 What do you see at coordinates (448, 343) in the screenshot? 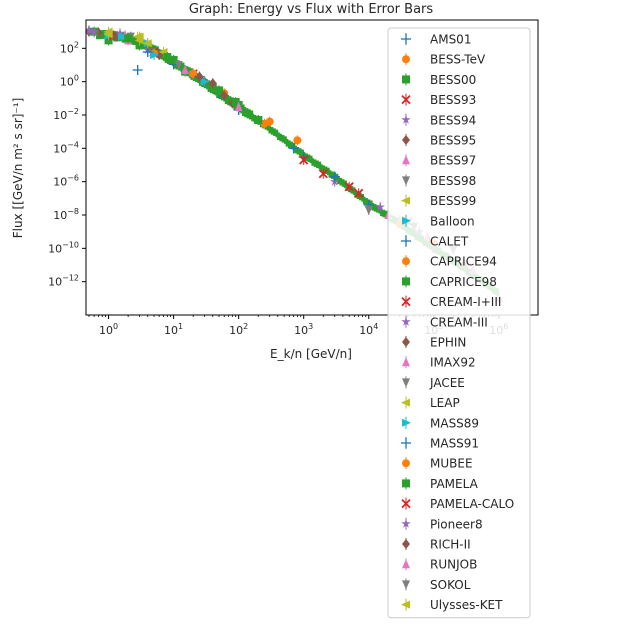
I see `legend-label: EPHIN` at bounding box center [448, 343].